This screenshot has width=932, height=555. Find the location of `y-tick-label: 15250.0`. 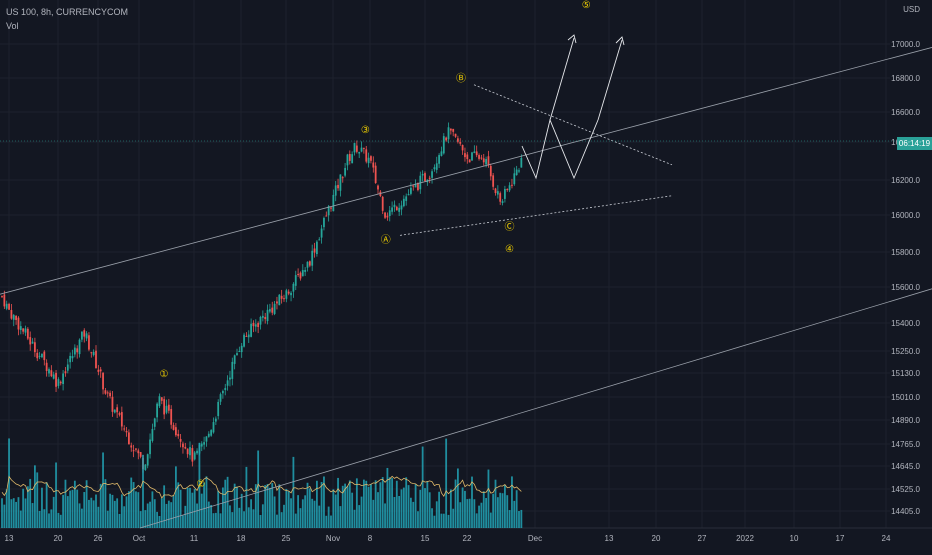

y-tick-label: 15250.0 is located at coordinates (905, 351).